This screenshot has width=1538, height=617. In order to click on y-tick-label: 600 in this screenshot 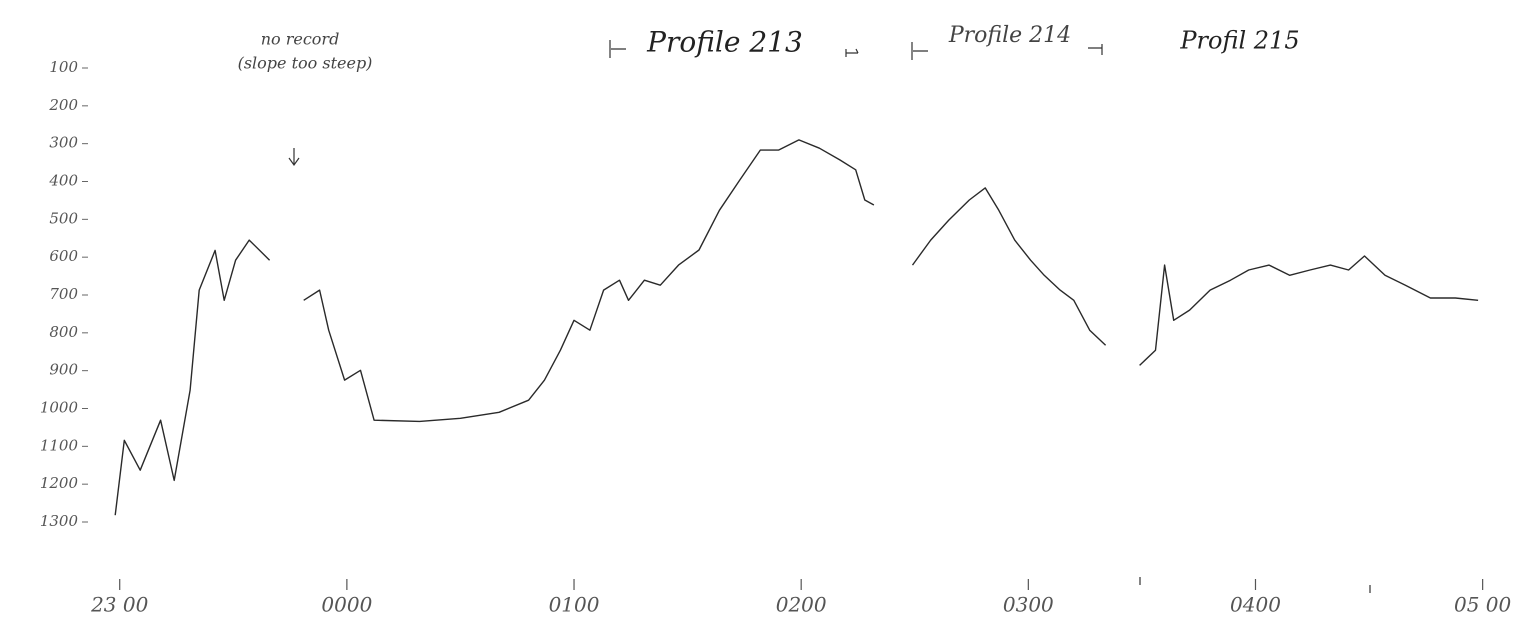, I will do `click(63, 256)`.